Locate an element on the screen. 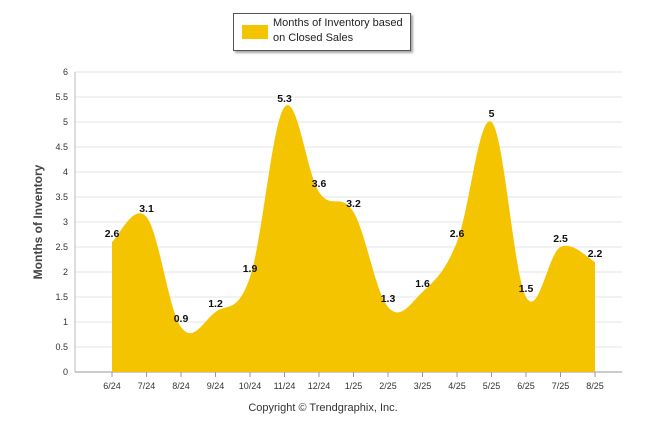  y-tick-label: 5 is located at coordinates (65, 122).